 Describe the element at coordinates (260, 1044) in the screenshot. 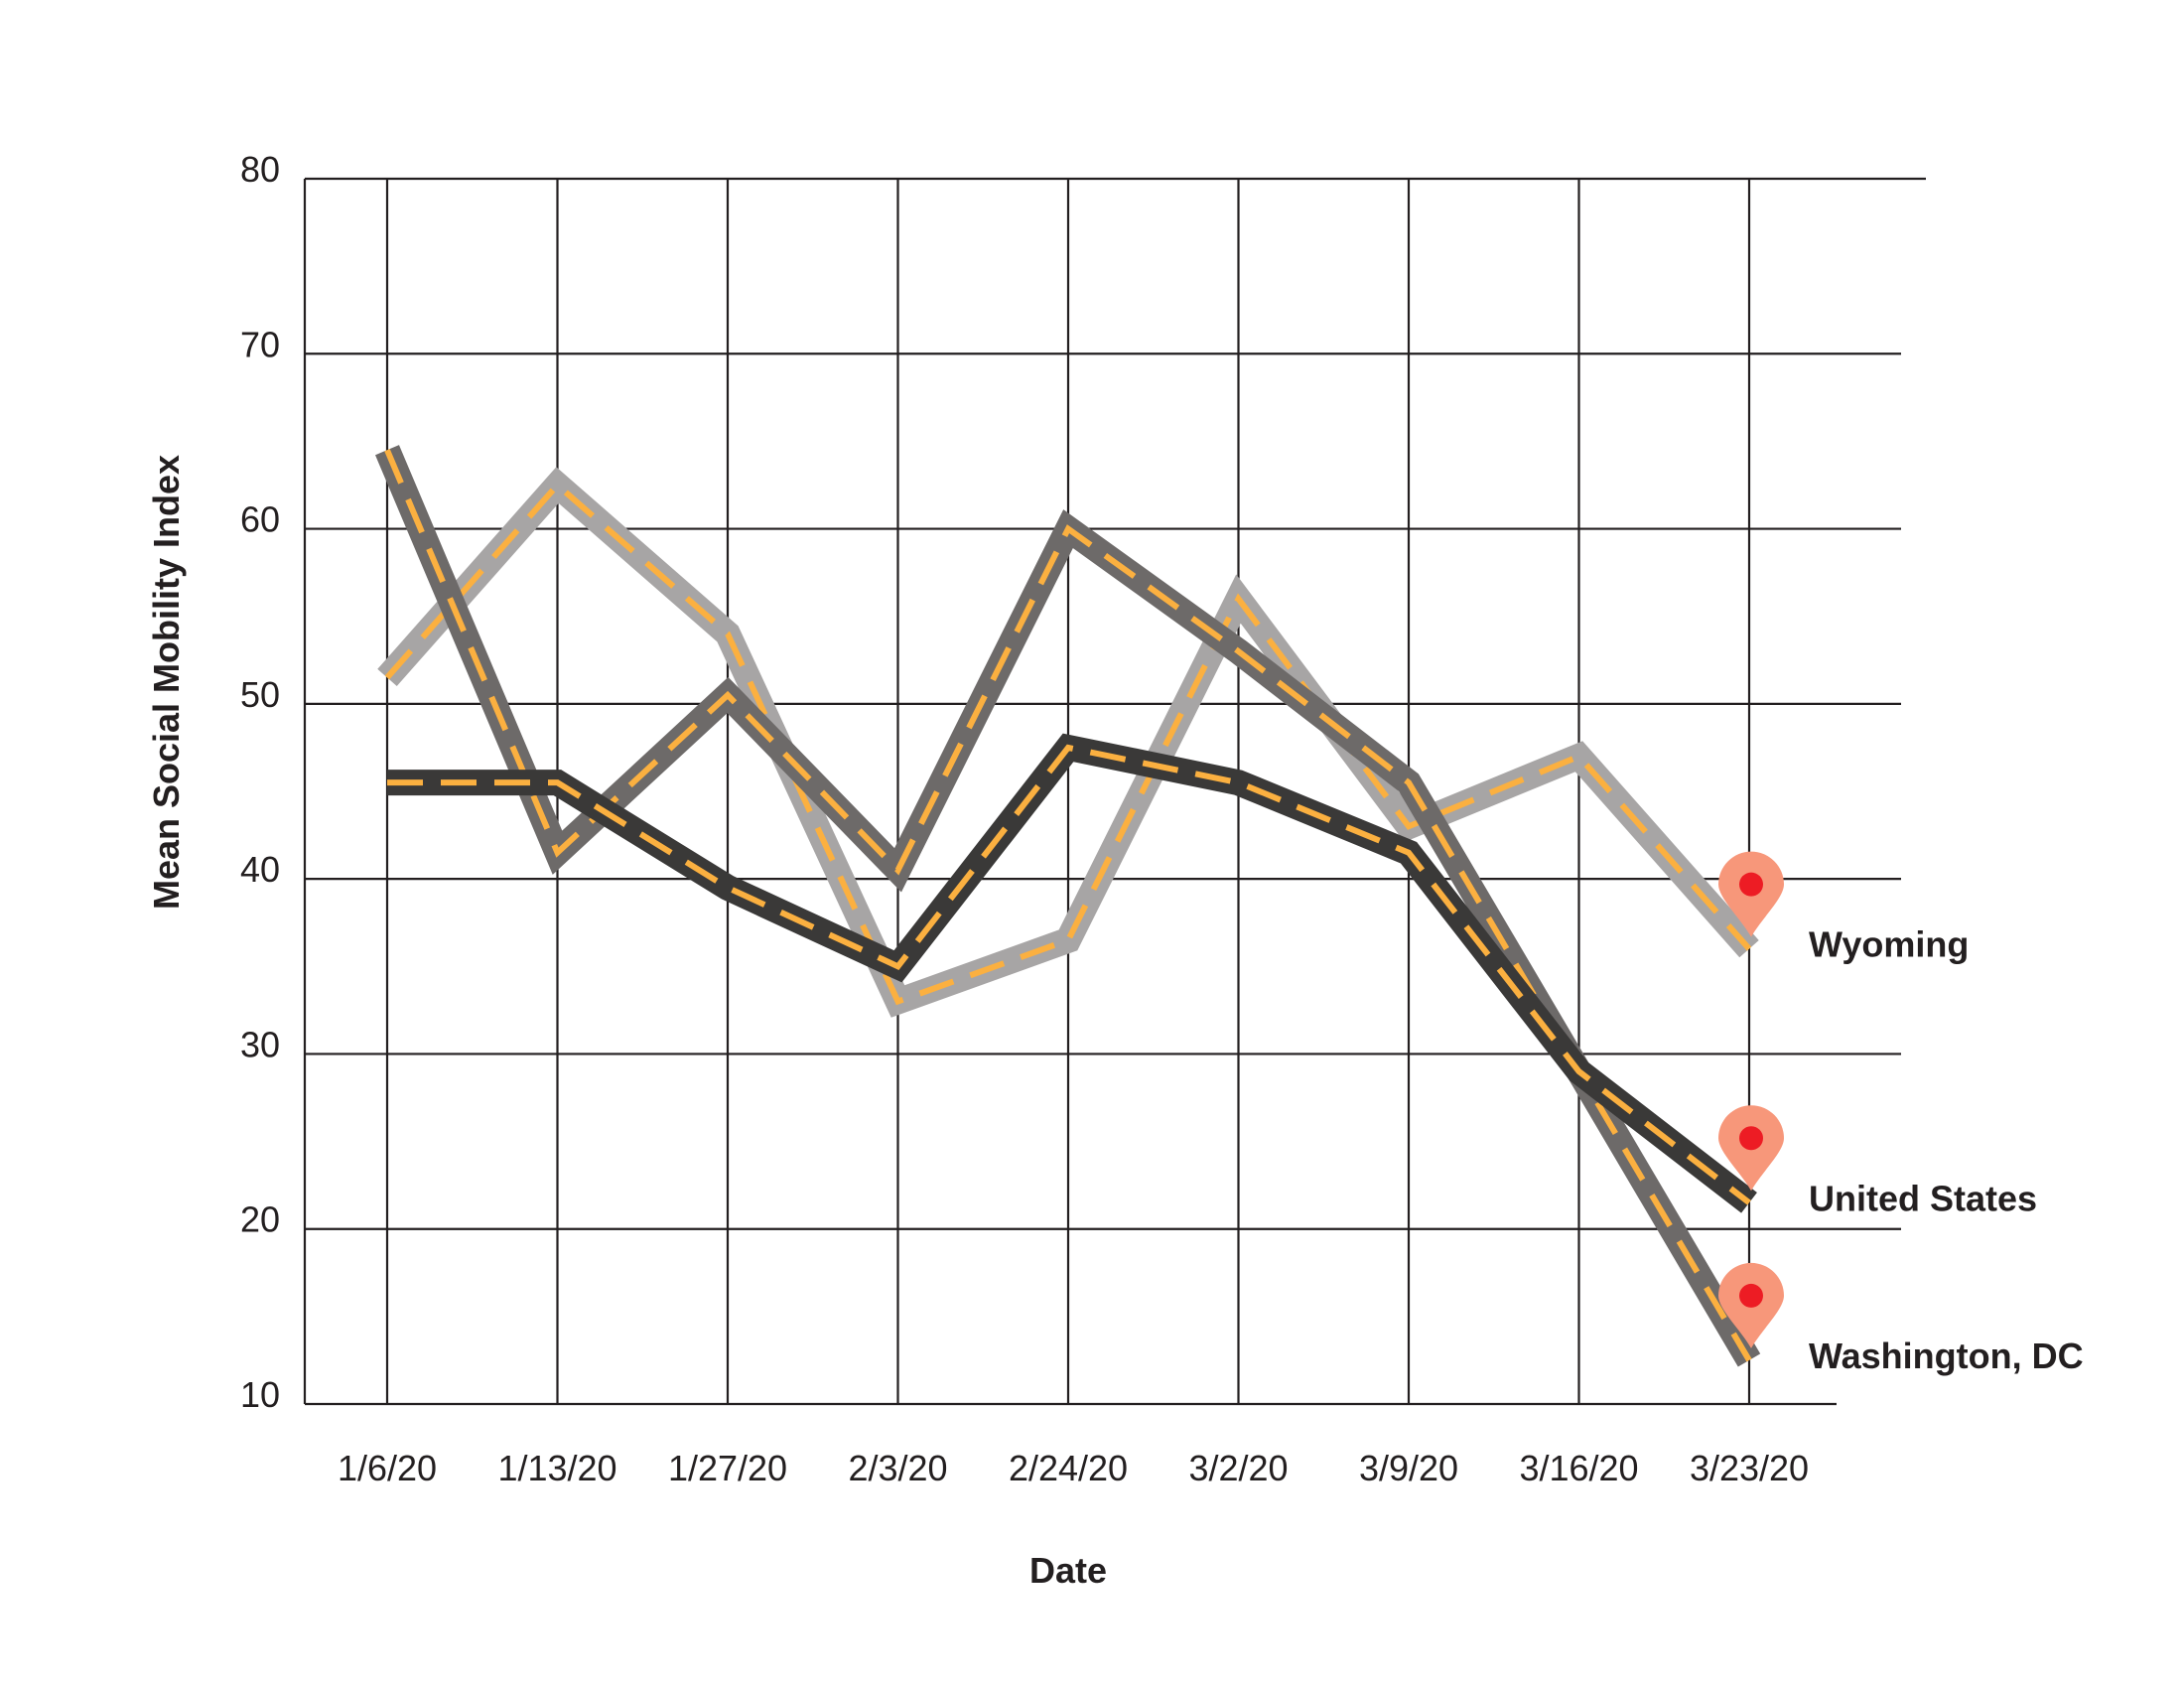

I see `y-tick-label: 30` at that location.